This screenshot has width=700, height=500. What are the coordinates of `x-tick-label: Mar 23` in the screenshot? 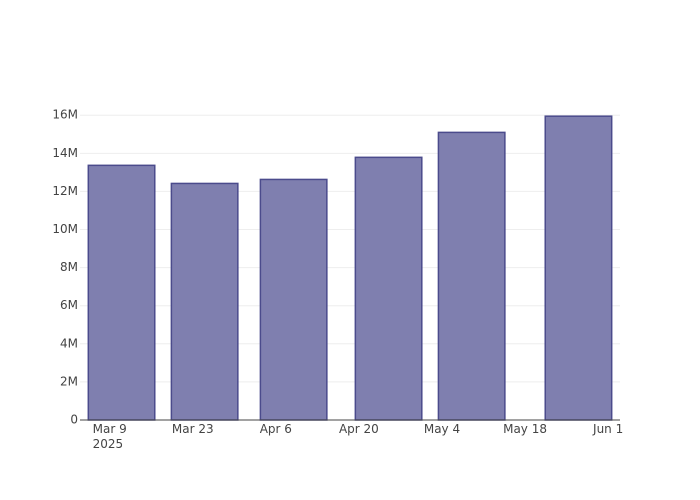 It's located at (192, 429).